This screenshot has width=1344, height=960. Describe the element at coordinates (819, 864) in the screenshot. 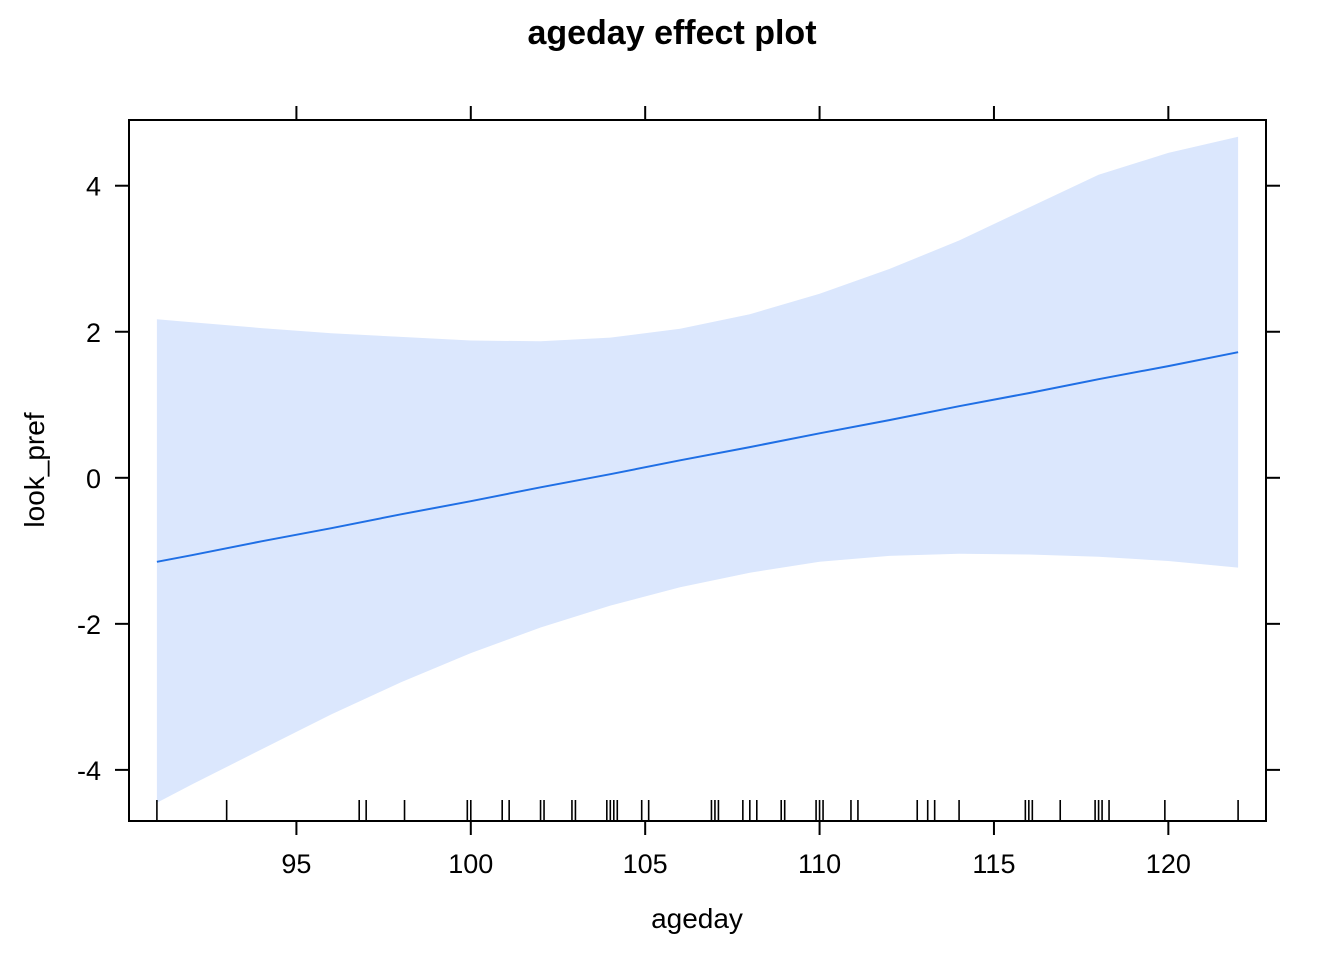

I see `x-tick-label-3: 110` at that location.